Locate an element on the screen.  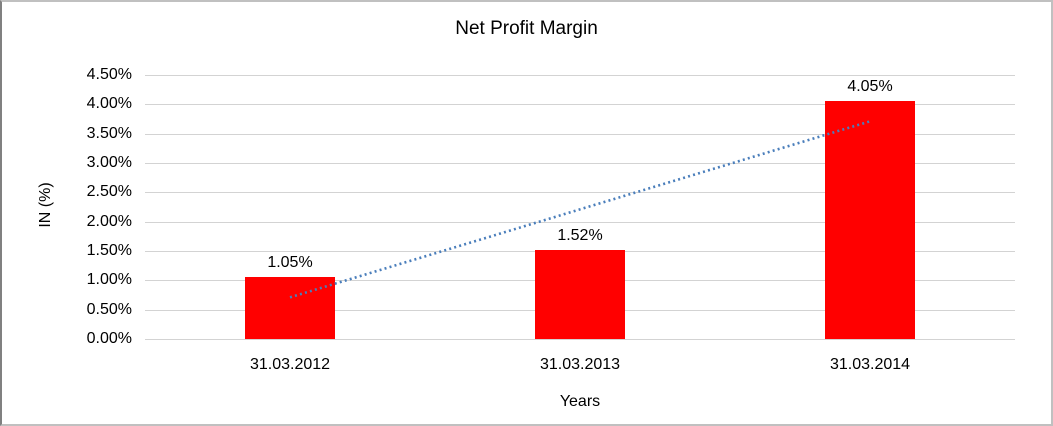
y-tick-label: 2.50% is located at coordinates (109, 192).